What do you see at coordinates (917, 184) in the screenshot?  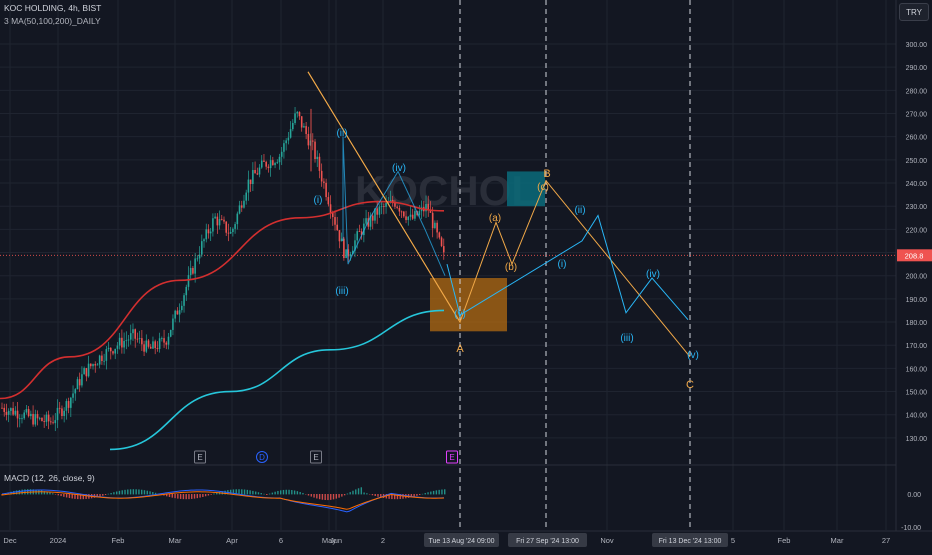 I see `price-tick-label: 240.00` at bounding box center [917, 184].